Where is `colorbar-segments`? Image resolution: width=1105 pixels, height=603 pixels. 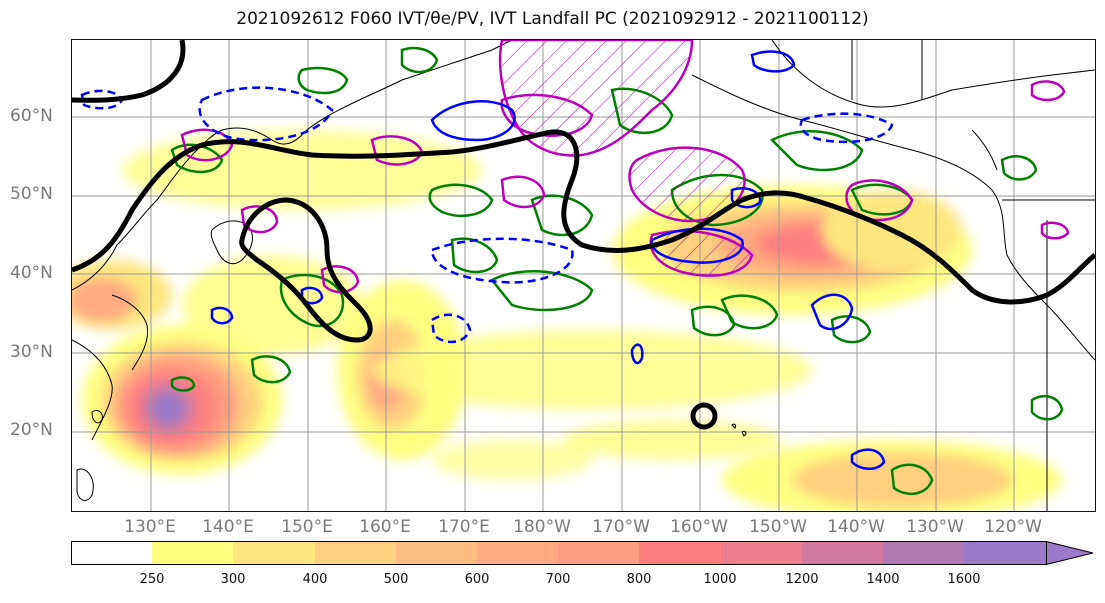
colorbar-segments is located at coordinates (582, 553).